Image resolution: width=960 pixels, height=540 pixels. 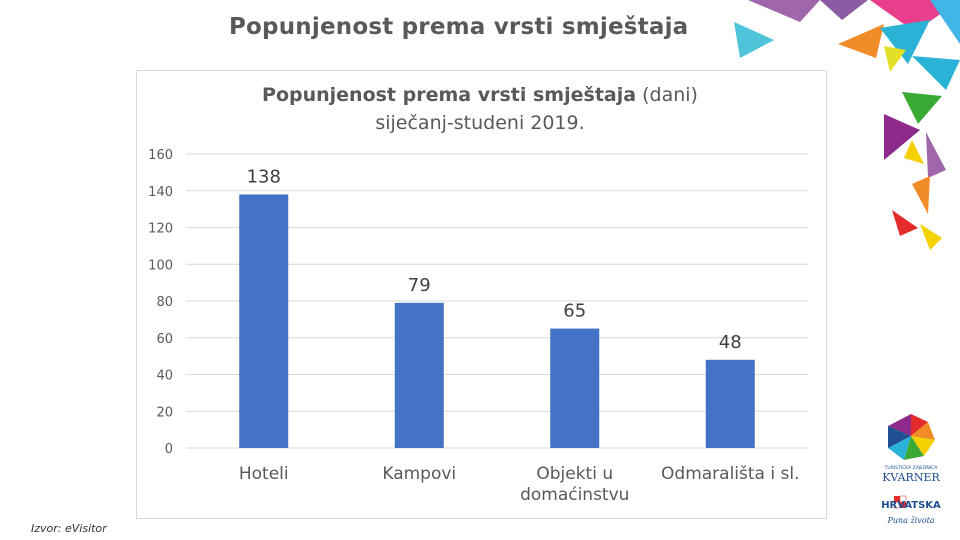 I want to click on hrvatska-text: HRVATSKA, so click(x=911, y=505).